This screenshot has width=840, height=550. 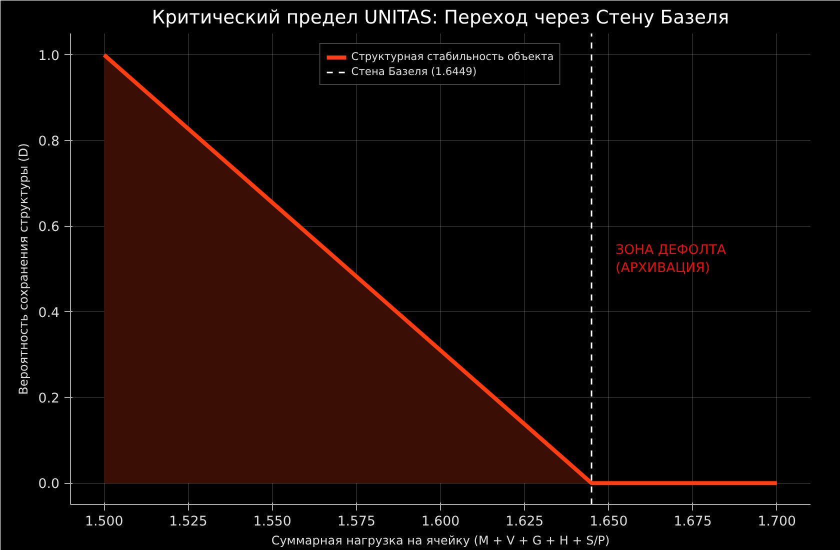 I want to click on y-tick-label: 0.8, so click(x=49, y=142).